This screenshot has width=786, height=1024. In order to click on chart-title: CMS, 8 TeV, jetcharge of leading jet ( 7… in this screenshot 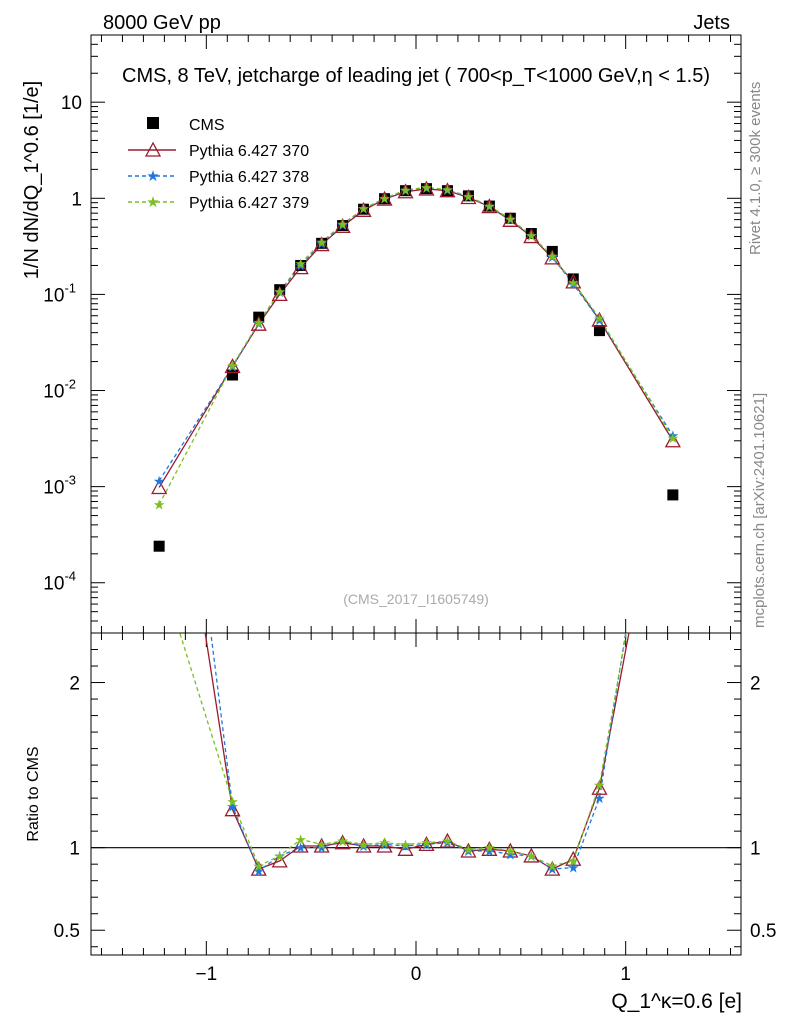, I will do `click(416, 76)`.